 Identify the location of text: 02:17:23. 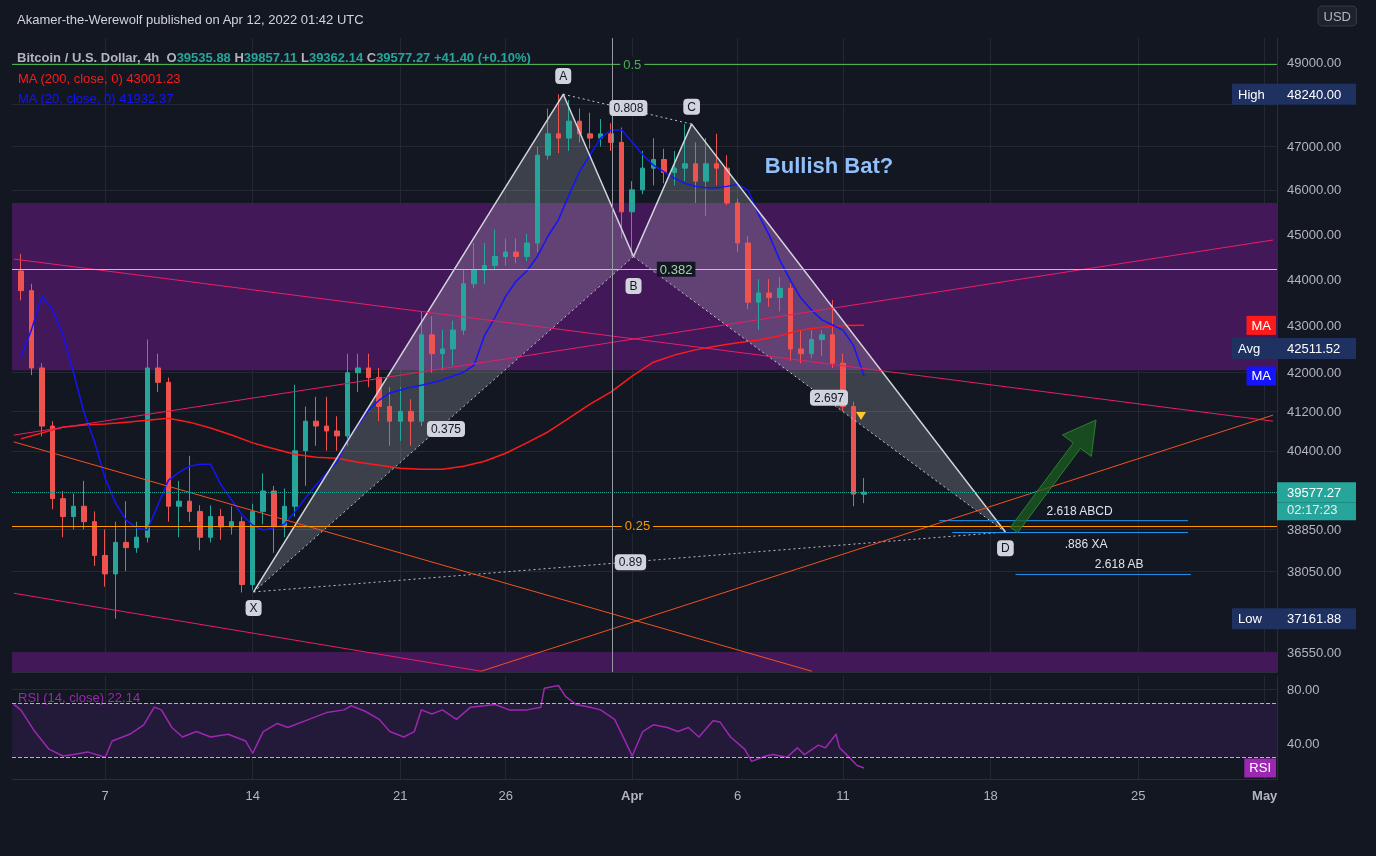
(1312, 510).